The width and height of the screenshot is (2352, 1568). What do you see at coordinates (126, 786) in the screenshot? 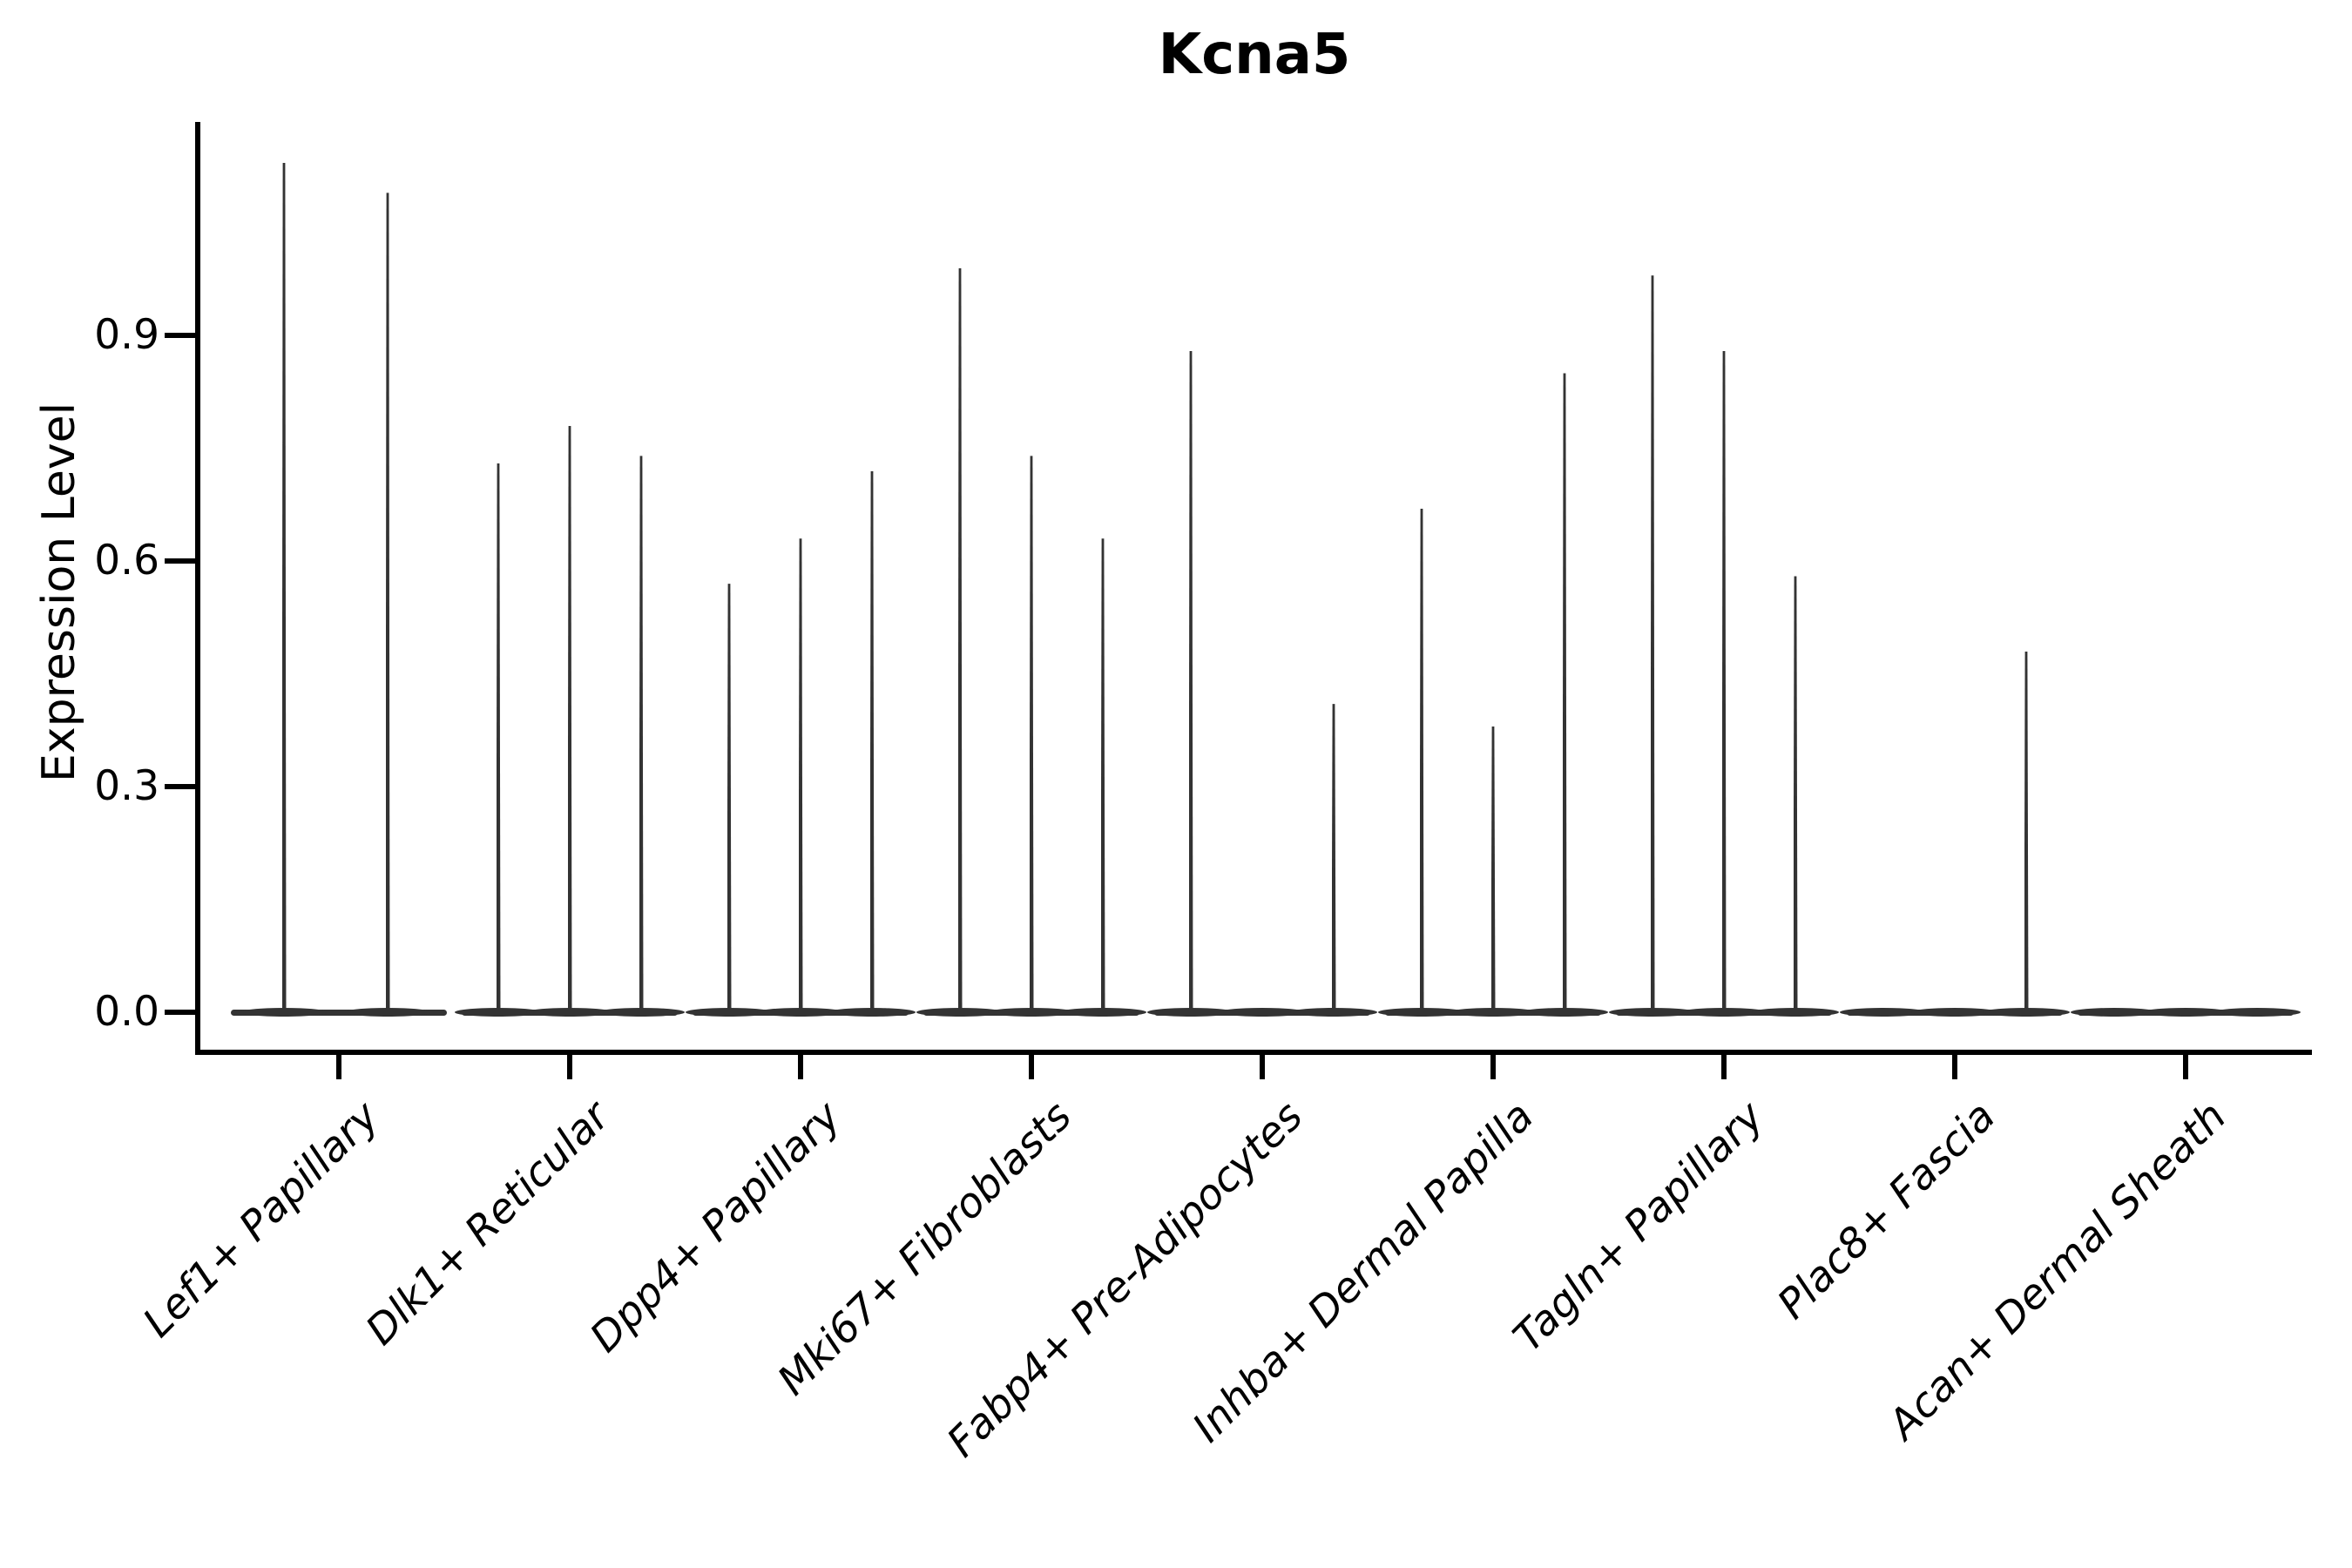
I see `y-tick-label-0.3: 0.3` at bounding box center [126, 786].